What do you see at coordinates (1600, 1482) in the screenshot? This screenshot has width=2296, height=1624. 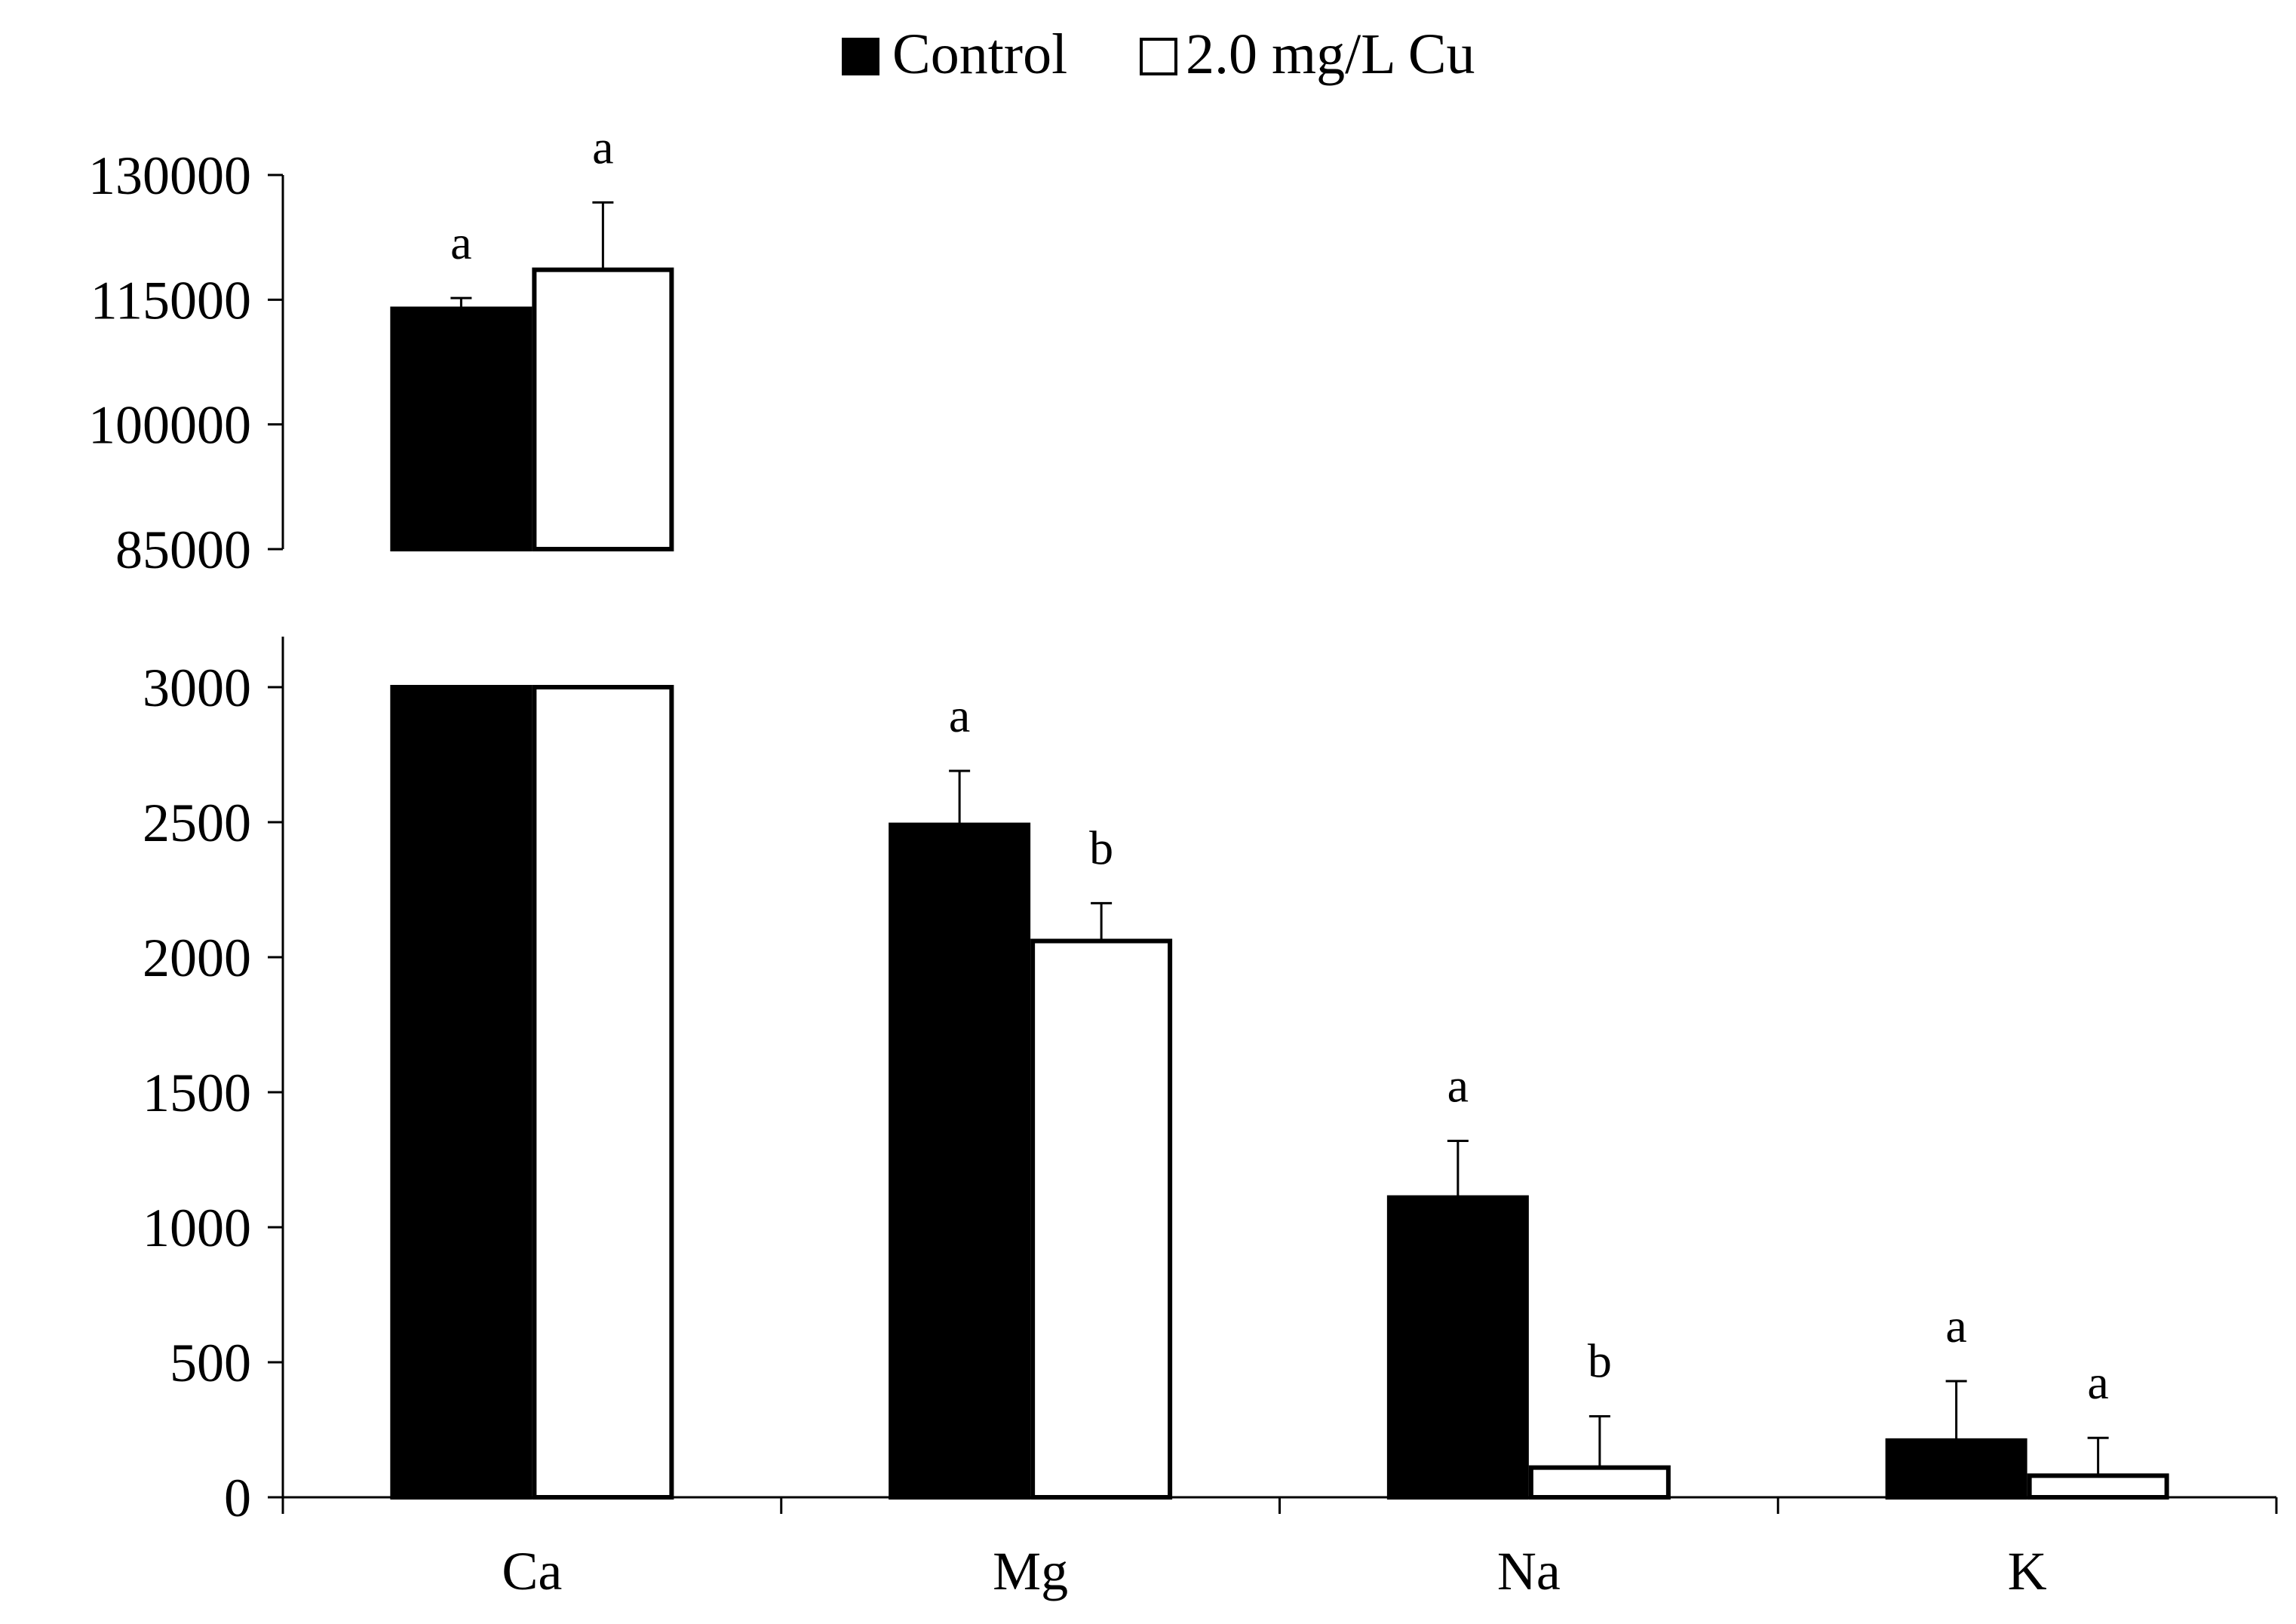 I see `bar-cu-na` at bounding box center [1600, 1482].